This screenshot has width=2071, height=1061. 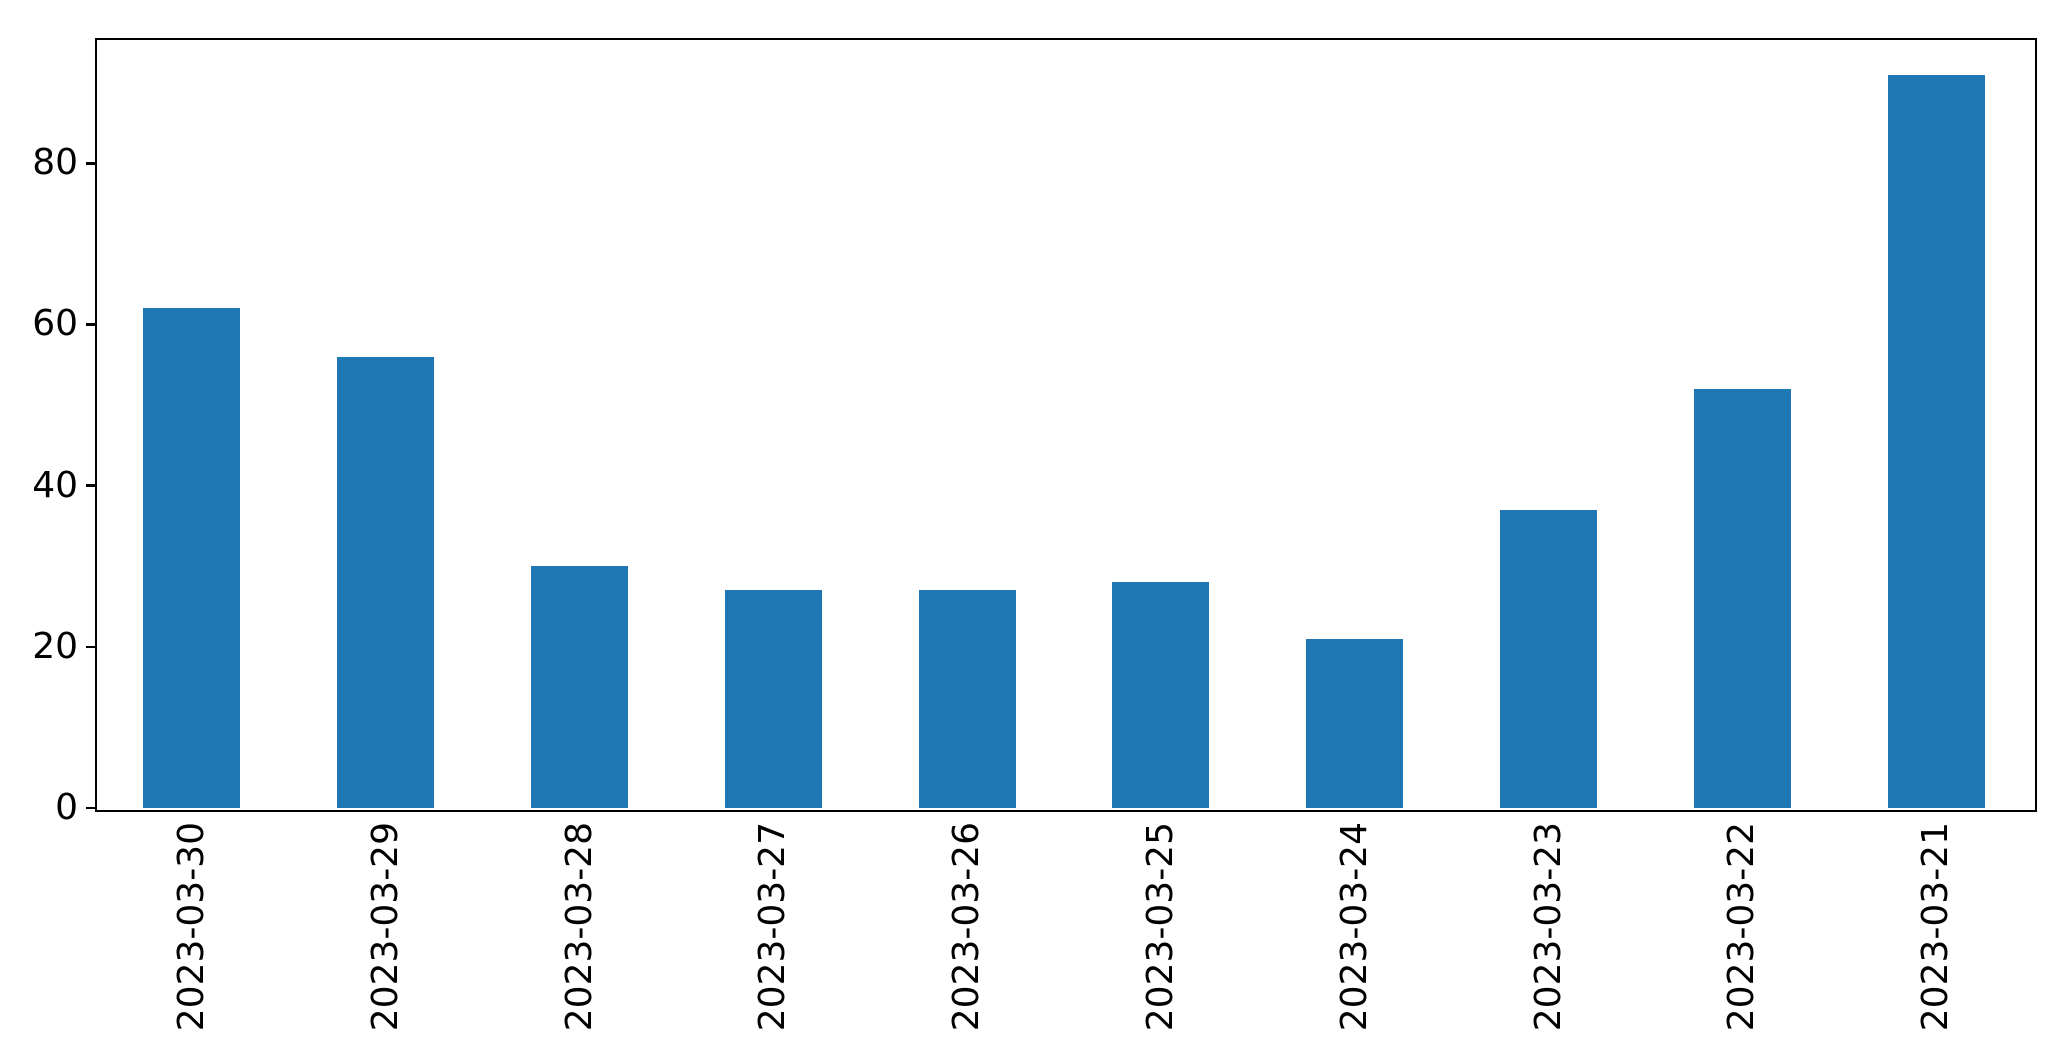 What do you see at coordinates (55, 163) in the screenshot?
I see `y-tick-label-80: 80` at bounding box center [55, 163].